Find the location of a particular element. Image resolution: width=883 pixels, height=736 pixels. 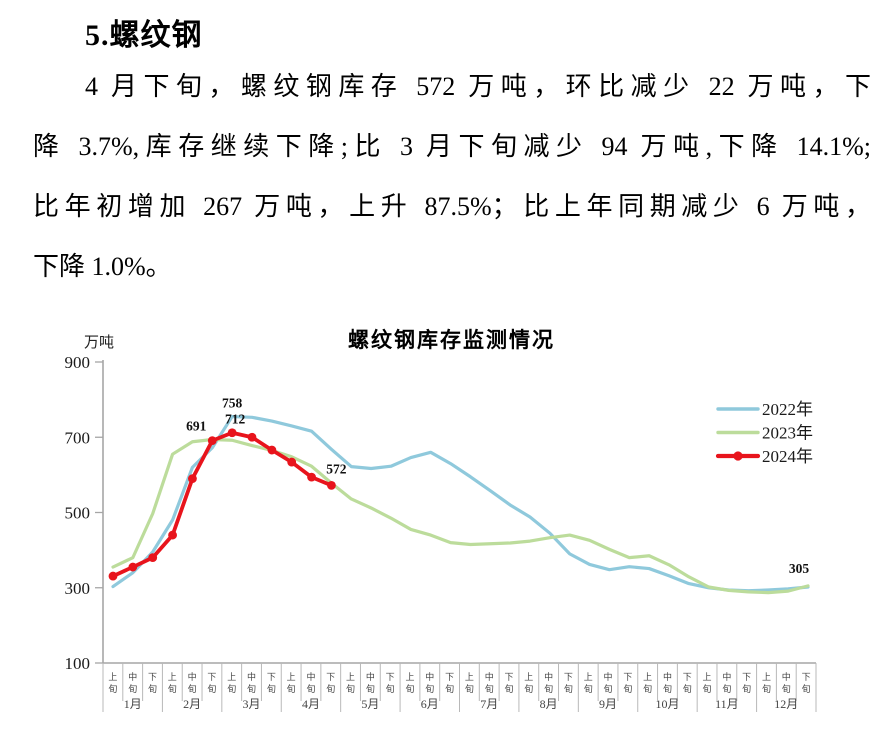

month-label: 10月 is located at coordinates (667, 704).